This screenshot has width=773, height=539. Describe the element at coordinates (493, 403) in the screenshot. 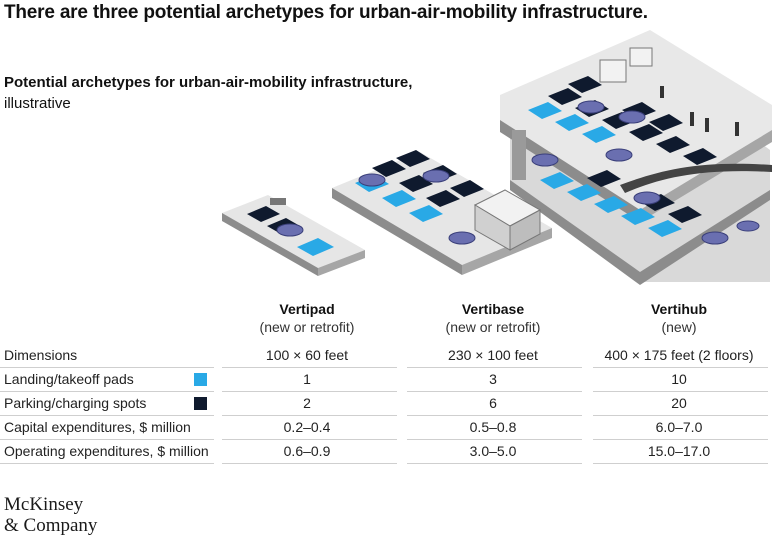

I see `cell-vertibase: 6` at that location.